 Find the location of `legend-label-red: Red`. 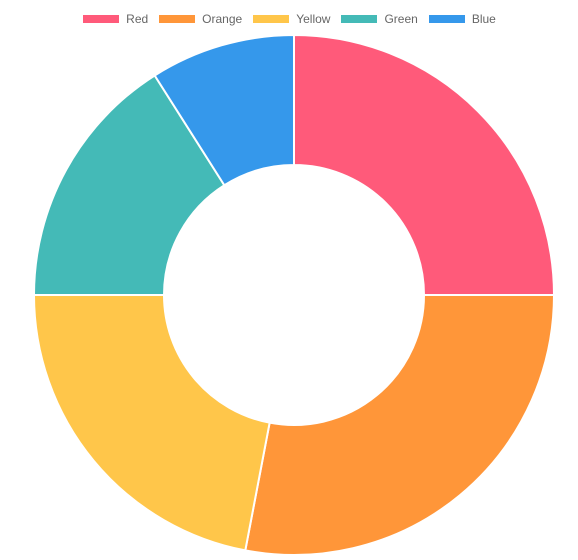

legend-label-red: Red is located at coordinates (137, 19).